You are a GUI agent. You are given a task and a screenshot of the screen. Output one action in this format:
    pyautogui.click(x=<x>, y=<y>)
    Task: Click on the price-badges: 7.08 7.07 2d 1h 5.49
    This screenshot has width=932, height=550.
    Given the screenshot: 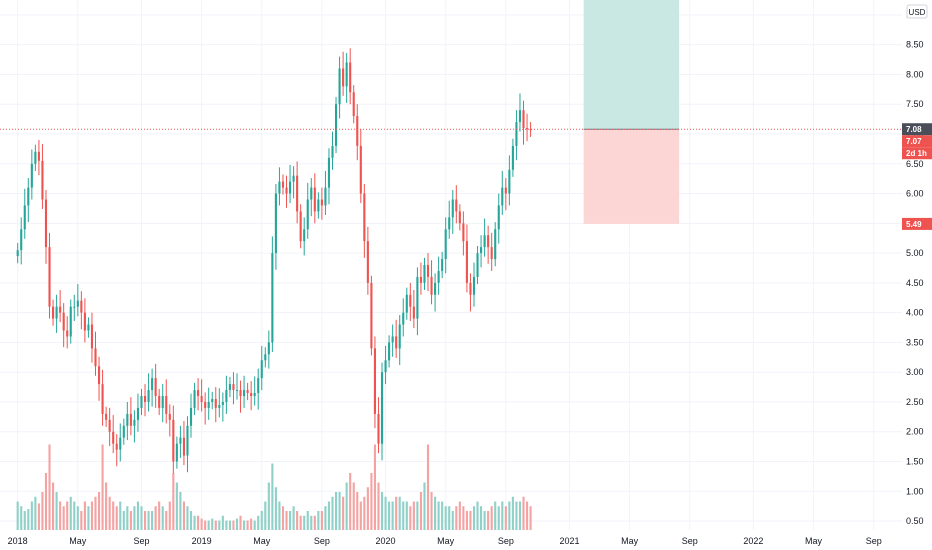 What is the action you would take?
    pyautogui.click(x=917, y=176)
    